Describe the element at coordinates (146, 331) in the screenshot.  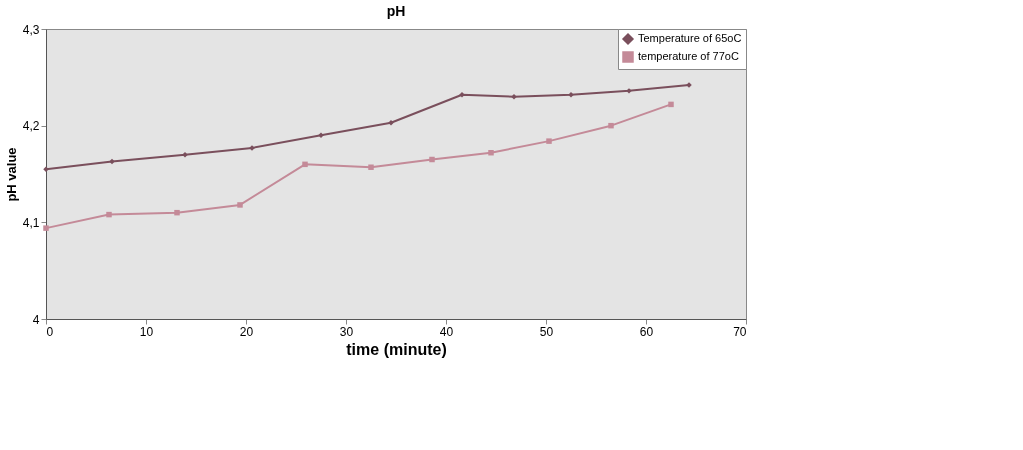
I see `x-tick-label: 10` at that location.